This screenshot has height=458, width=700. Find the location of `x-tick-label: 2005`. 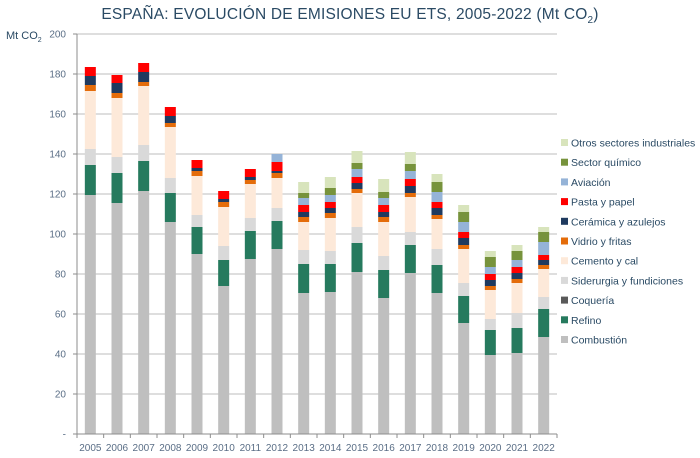

x-tick-label: 2005 is located at coordinates (90, 448).